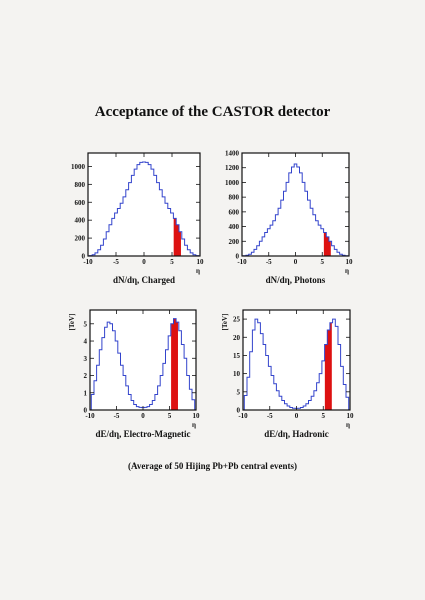 This screenshot has height=600, width=425. Describe the element at coordinates (237, 374) in the screenshot. I see `y-tick-label: 10` at that location.